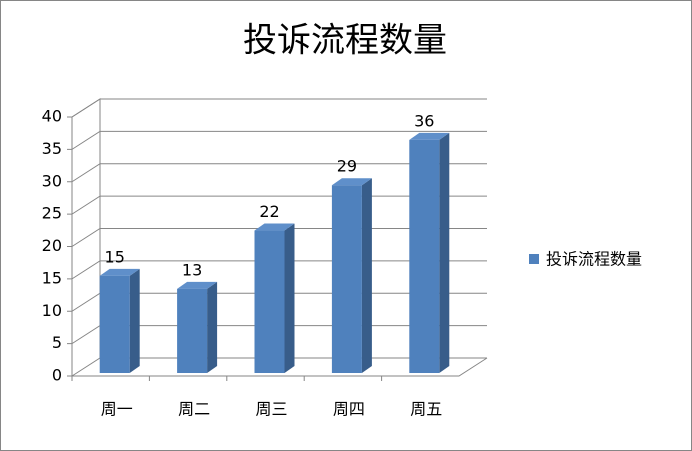 Image resolution: width=692 pixels, height=451 pixels. I want to click on y-tick-label: 10, so click(52, 310).